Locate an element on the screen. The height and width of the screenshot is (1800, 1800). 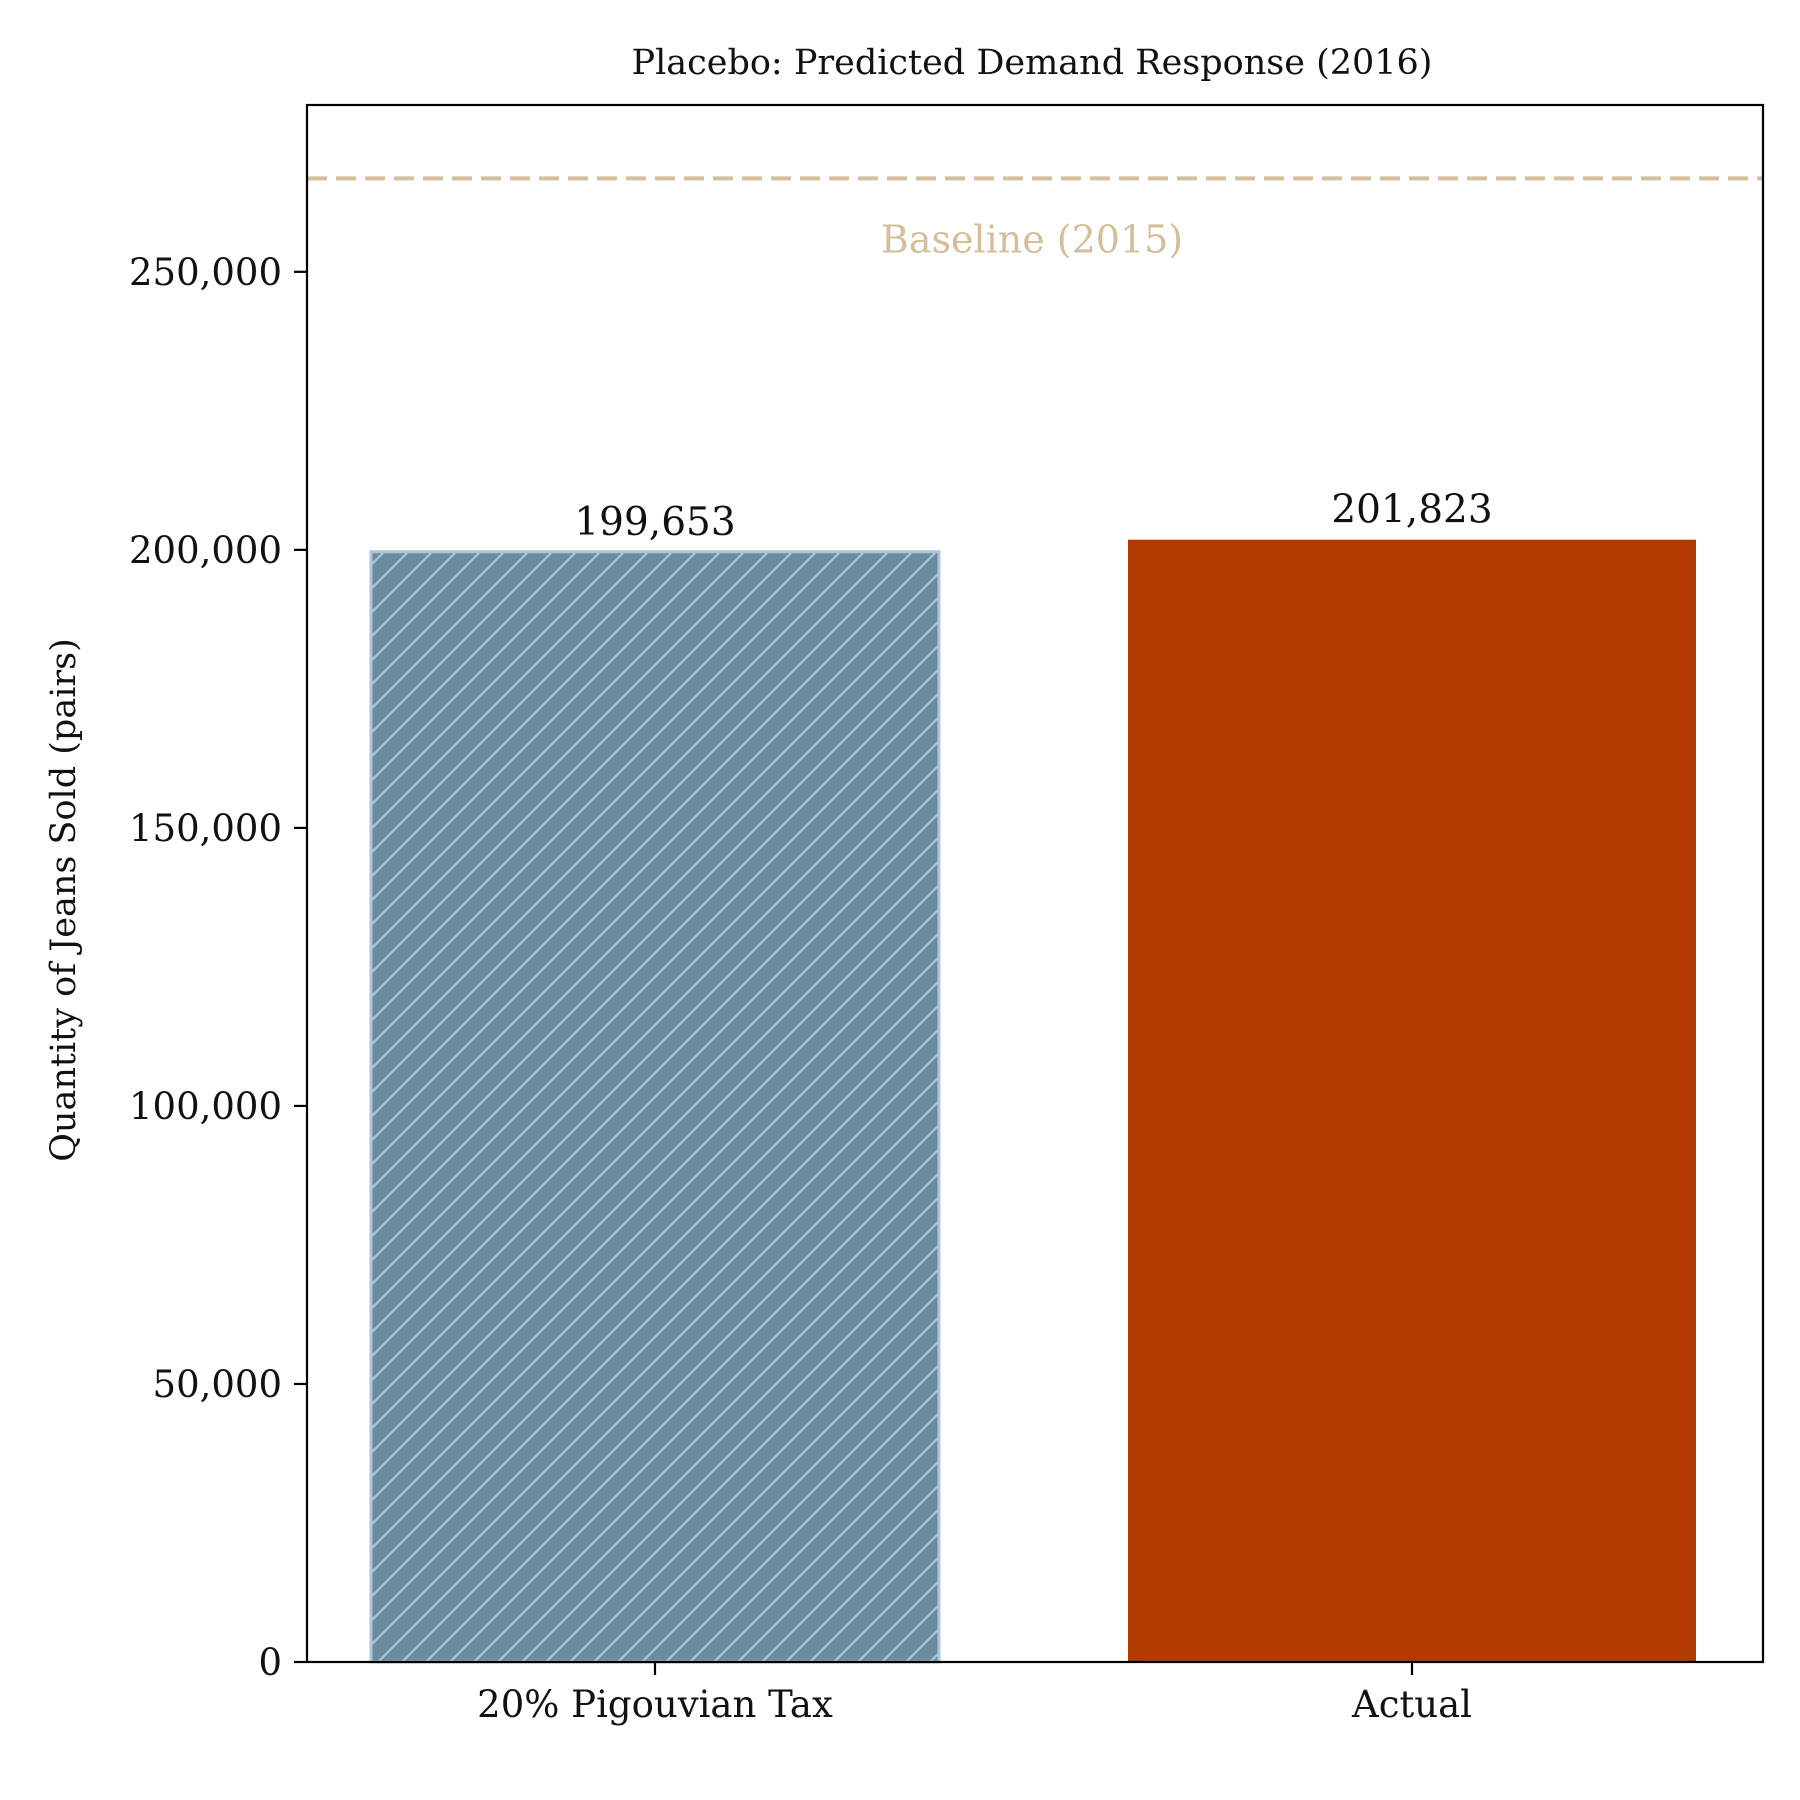
y-tick-label: 250,000 is located at coordinates (205, 272).